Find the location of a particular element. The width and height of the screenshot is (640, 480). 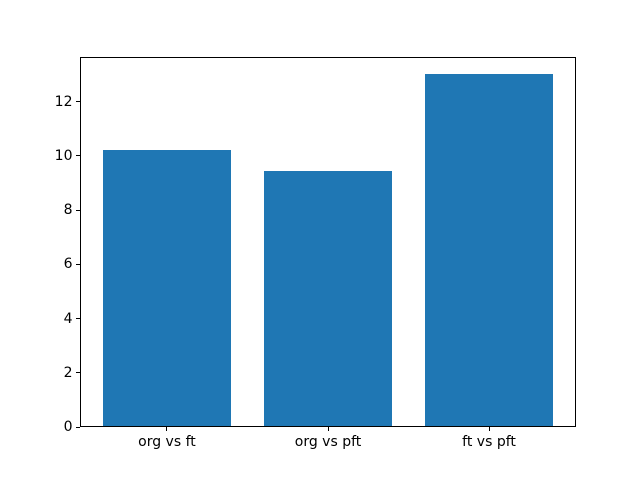

y-tick-label: 4 is located at coordinates (68, 318).